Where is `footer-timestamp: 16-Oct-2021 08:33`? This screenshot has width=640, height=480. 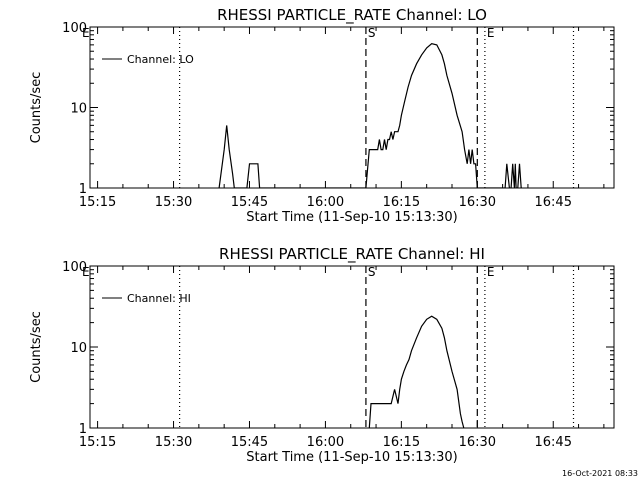
footer-timestamp: 16-Oct-2021 08:33 is located at coordinates (600, 473).